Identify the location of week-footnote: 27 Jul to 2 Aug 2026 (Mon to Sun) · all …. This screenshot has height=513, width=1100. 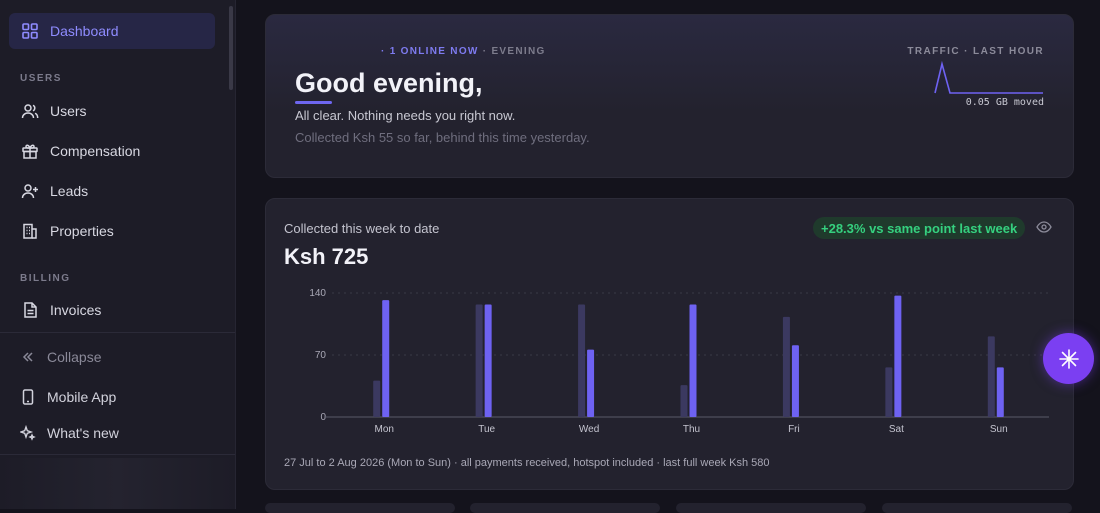
(527, 463).